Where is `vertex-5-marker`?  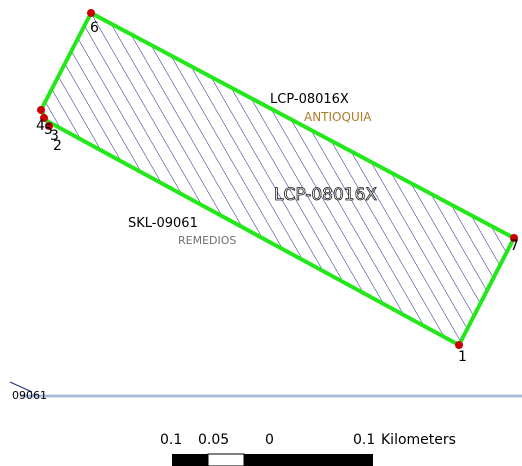 vertex-5-marker is located at coordinates (44, 118).